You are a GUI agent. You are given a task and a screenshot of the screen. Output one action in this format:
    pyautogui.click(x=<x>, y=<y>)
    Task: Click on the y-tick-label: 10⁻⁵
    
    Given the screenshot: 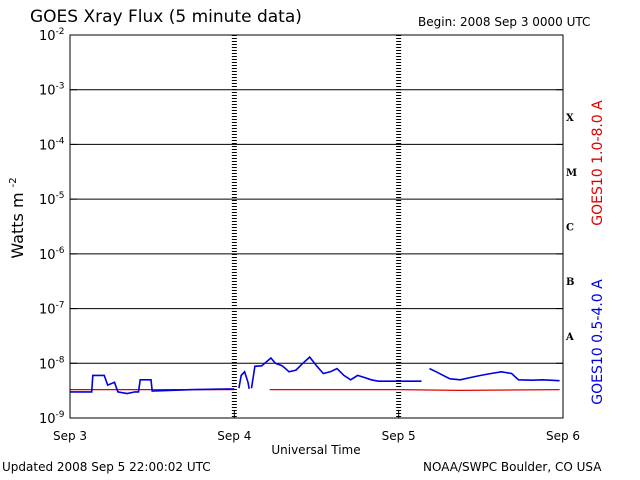 What is the action you would take?
    pyautogui.click(x=52, y=199)
    